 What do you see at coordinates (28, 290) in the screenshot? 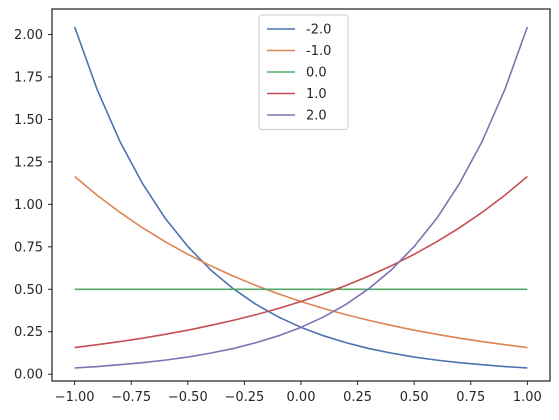
I see `y-tick-label-2: 0.50` at bounding box center [28, 290].